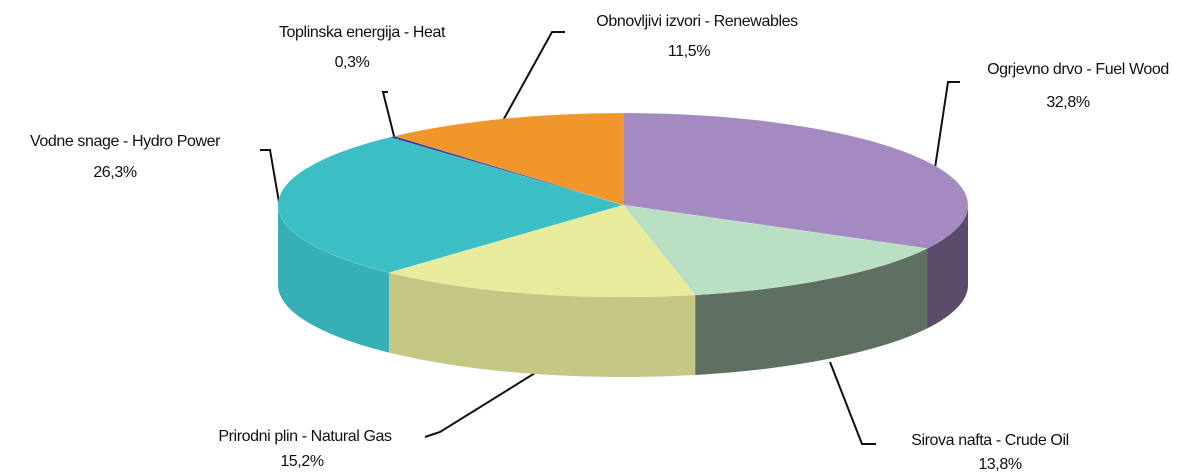 This screenshot has height=475, width=1195. Describe the element at coordinates (689, 51) in the screenshot. I see `value-label: 11,5%` at that location.